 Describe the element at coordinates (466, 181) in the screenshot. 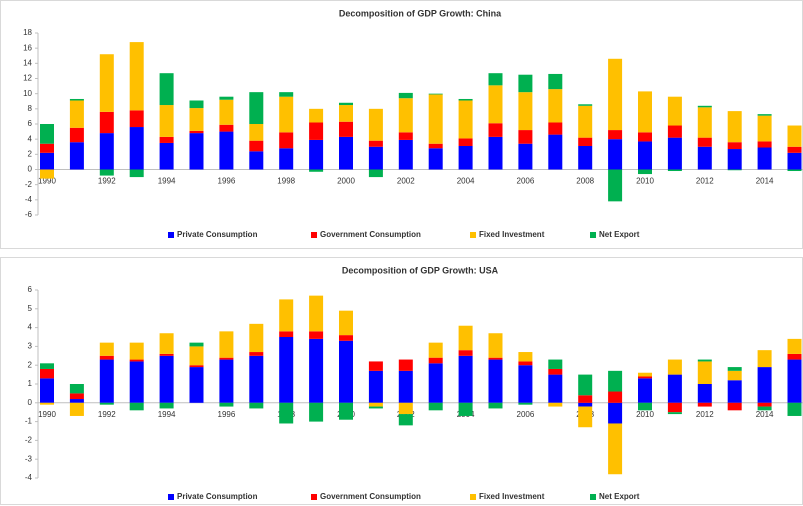

I see `x-tick-label: 2004` at that location.